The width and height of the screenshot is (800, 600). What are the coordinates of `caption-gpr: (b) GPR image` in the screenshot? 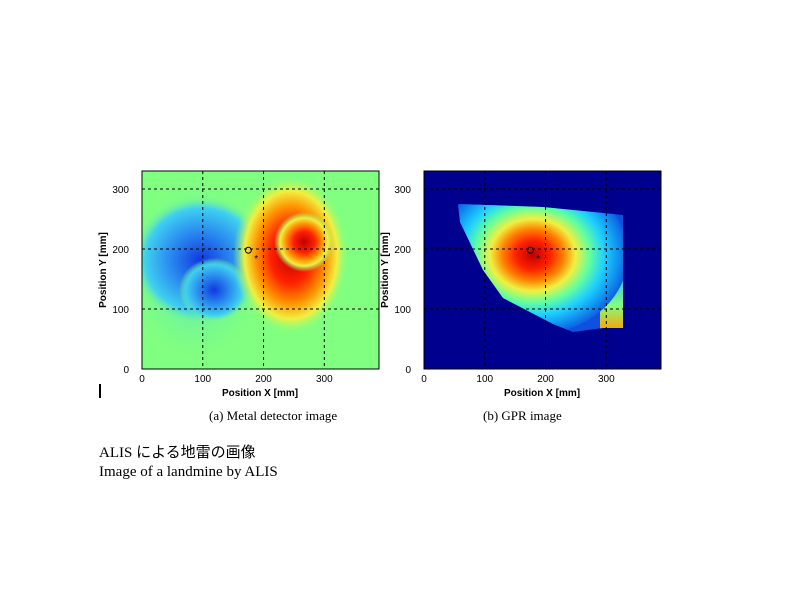 It's located at (522, 415).